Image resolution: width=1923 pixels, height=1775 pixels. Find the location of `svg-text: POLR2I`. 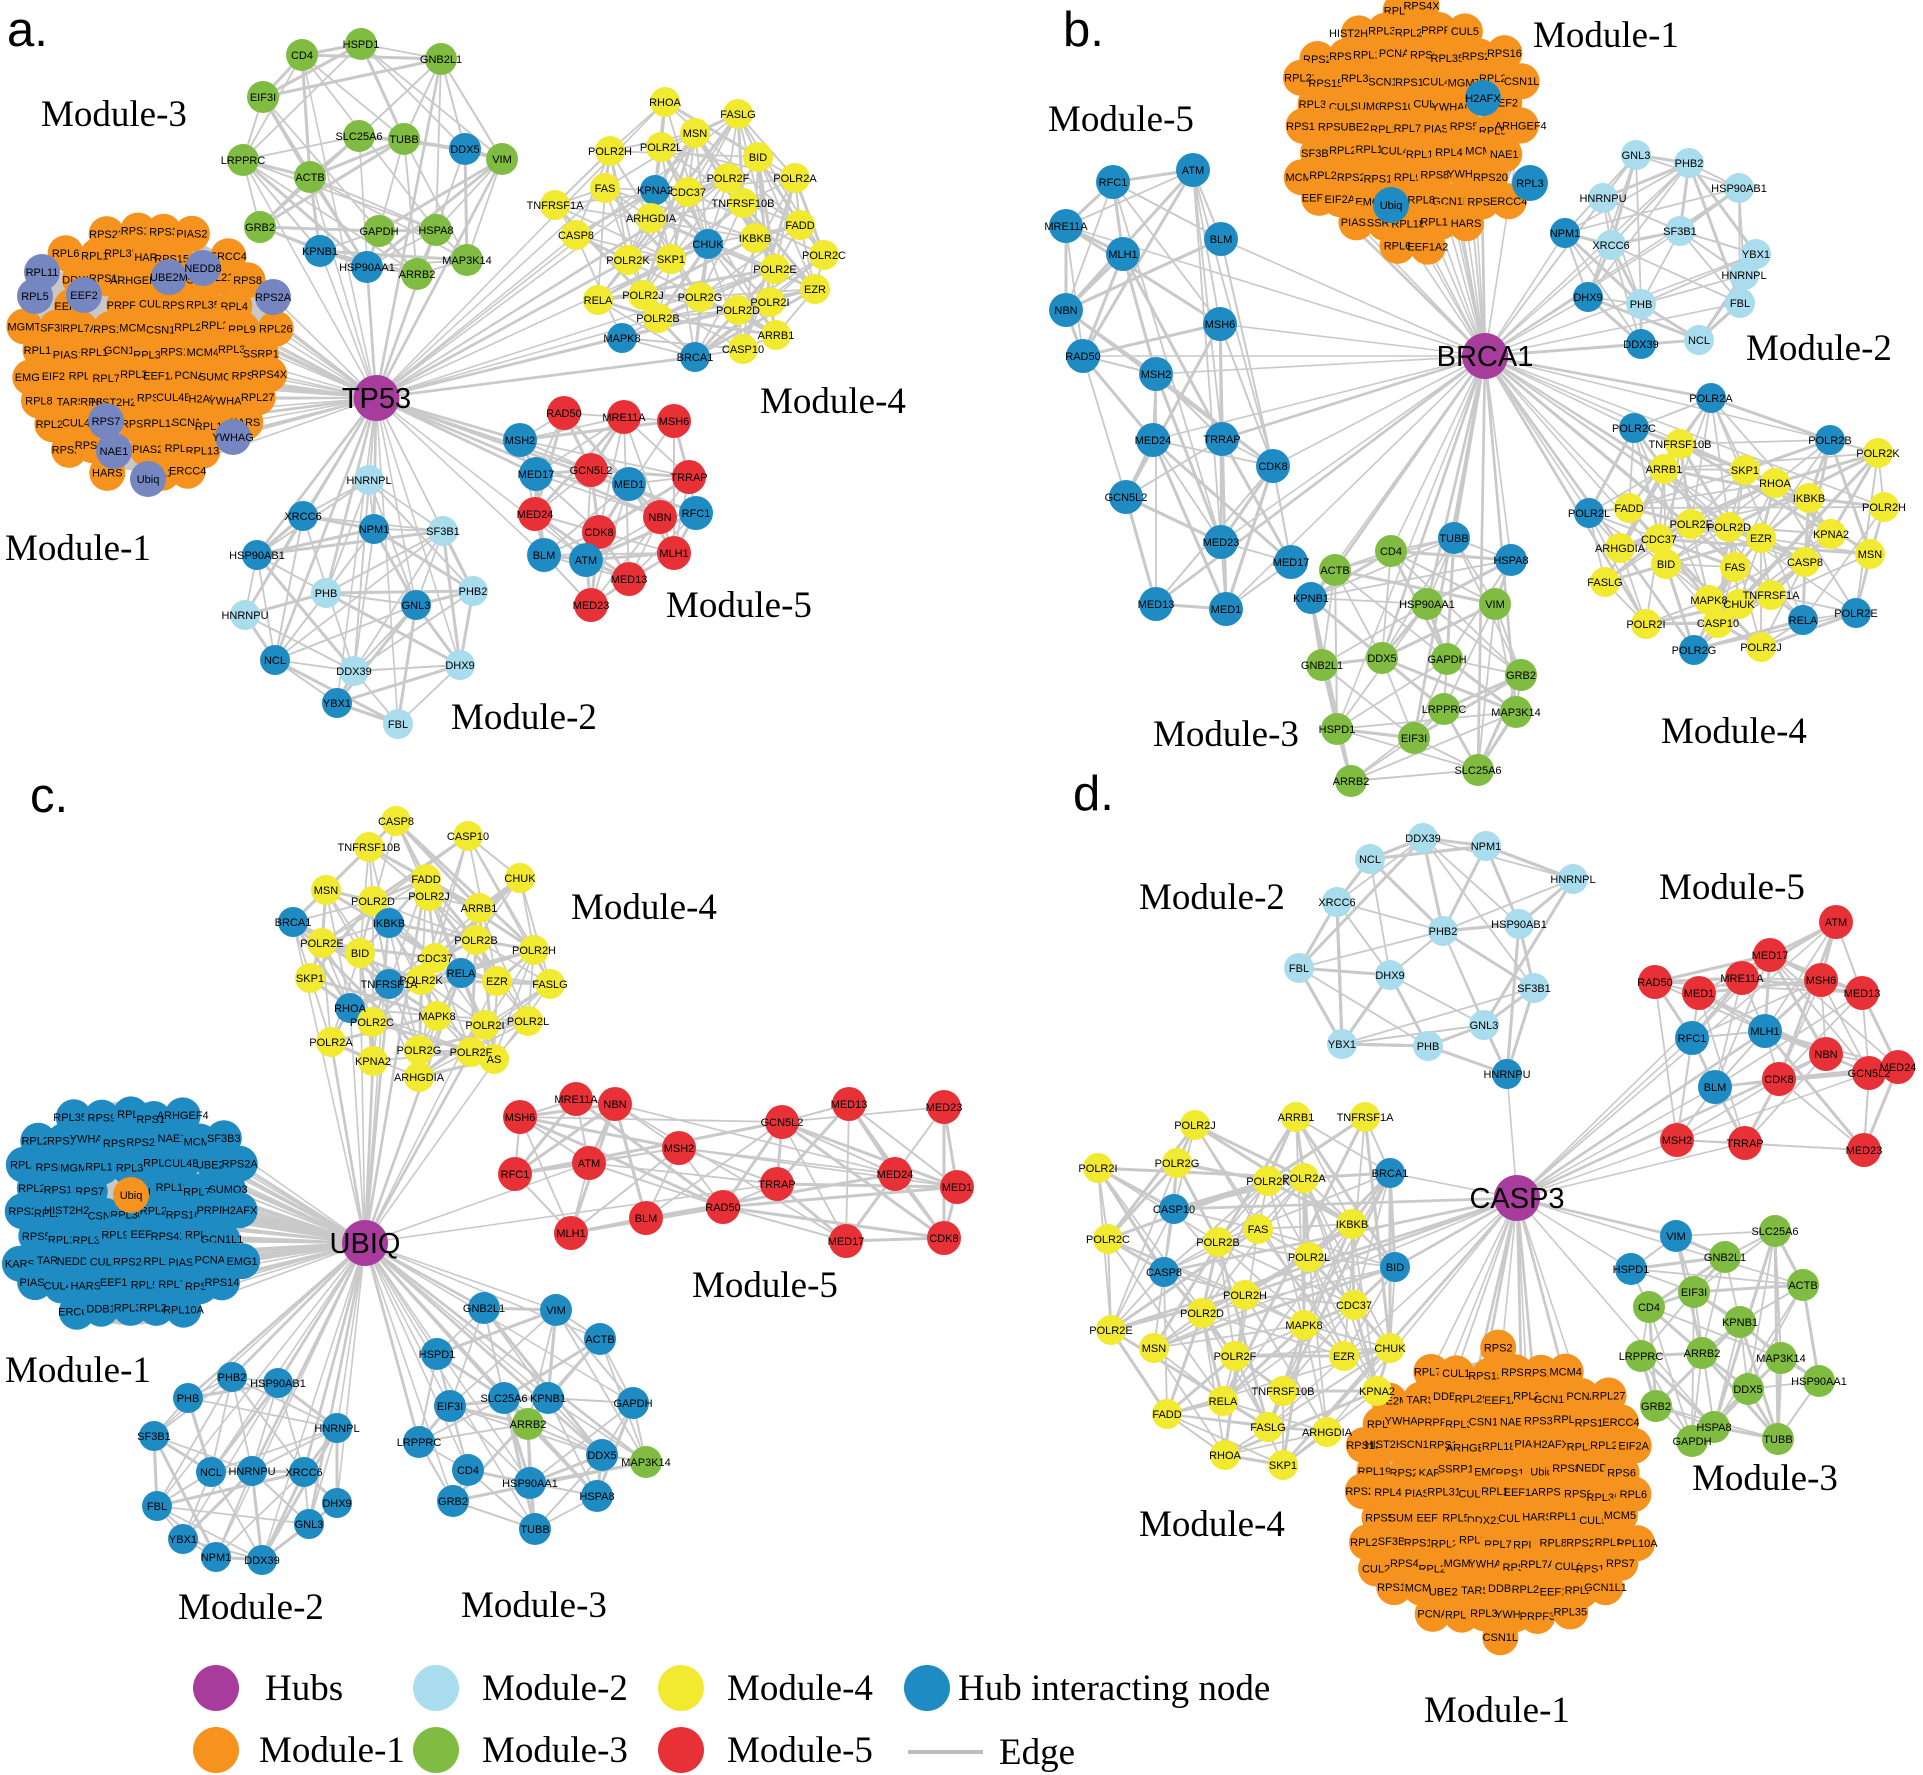

svg-text: POLR2I is located at coordinates (1097, 1169).